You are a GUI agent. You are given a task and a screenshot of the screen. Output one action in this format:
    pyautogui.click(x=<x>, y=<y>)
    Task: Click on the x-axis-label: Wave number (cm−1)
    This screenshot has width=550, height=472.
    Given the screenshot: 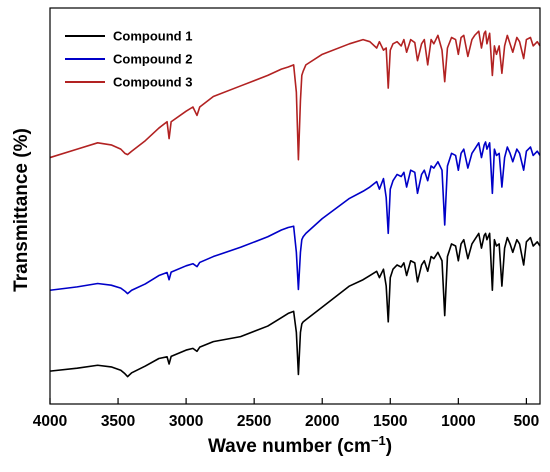 What is the action you would take?
    pyautogui.click(x=300, y=445)
    